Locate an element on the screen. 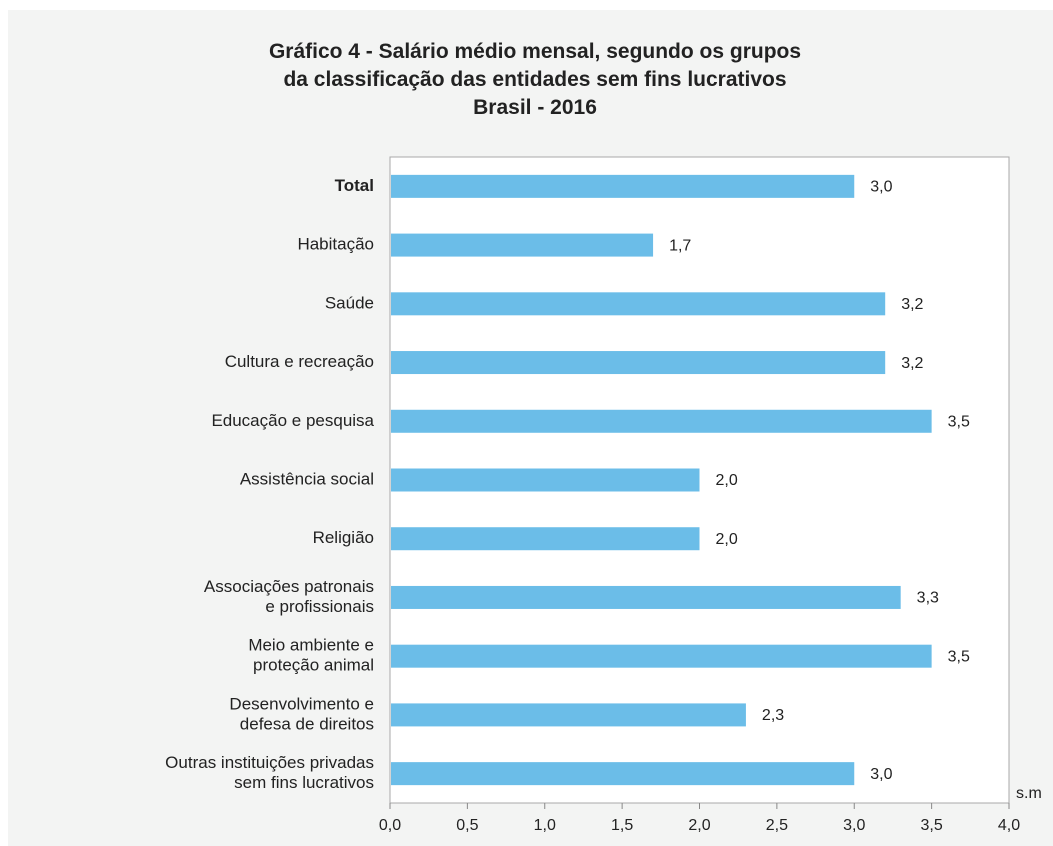  category-label: proteção animal is located at coordinates (313, 665).